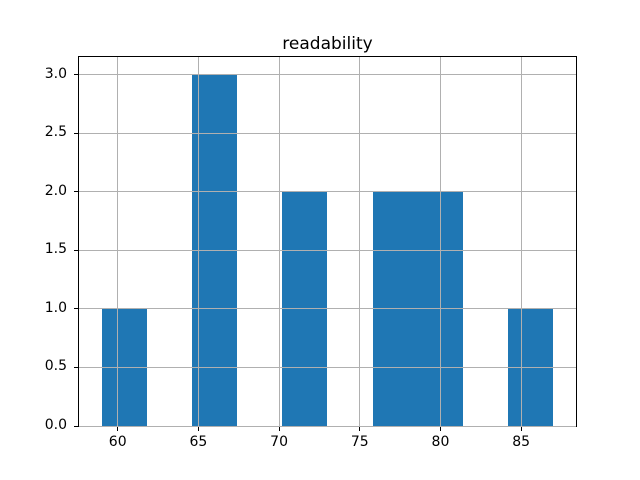 Image resolution: width=640 pixels, height=480 pixels. Describe the element at coordinates (55, 249) in the screenshot. I see `y-tick-label: 1.5` at that location.